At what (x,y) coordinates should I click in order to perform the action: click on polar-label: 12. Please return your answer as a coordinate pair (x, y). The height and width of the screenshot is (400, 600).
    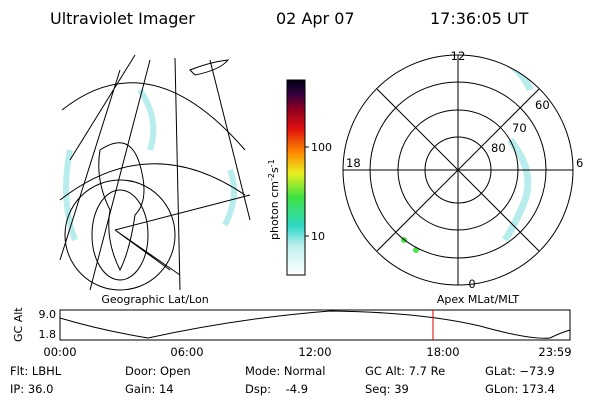
    Looking at the image, I should click on (458, 56).